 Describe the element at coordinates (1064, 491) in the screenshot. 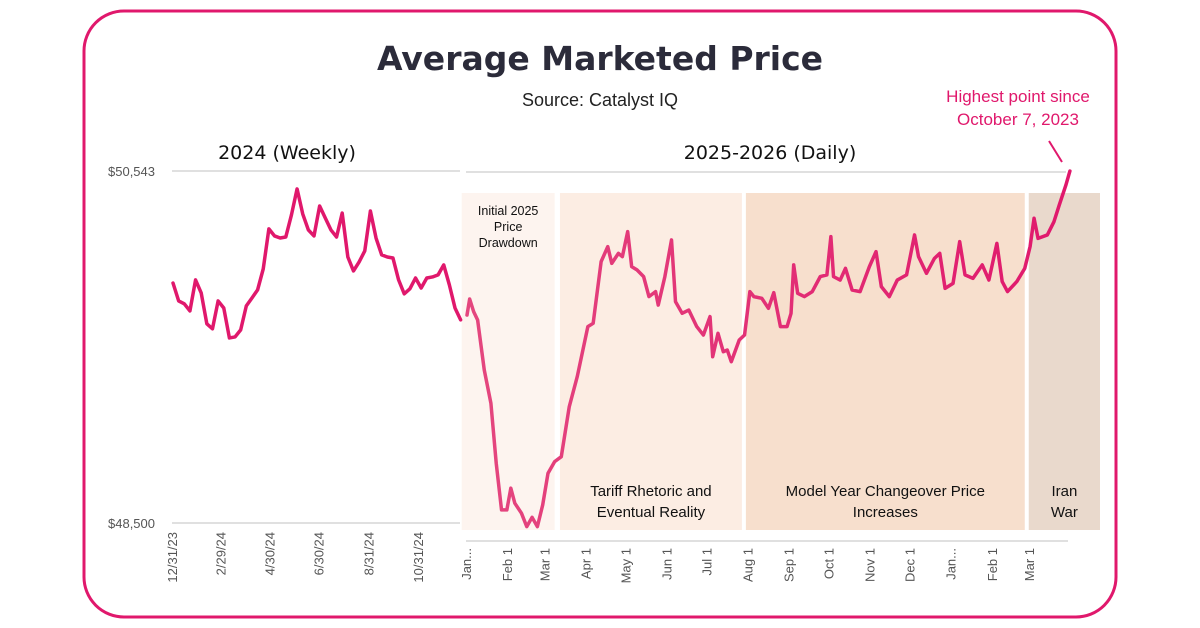

I see `region-label: Iran` at that location.